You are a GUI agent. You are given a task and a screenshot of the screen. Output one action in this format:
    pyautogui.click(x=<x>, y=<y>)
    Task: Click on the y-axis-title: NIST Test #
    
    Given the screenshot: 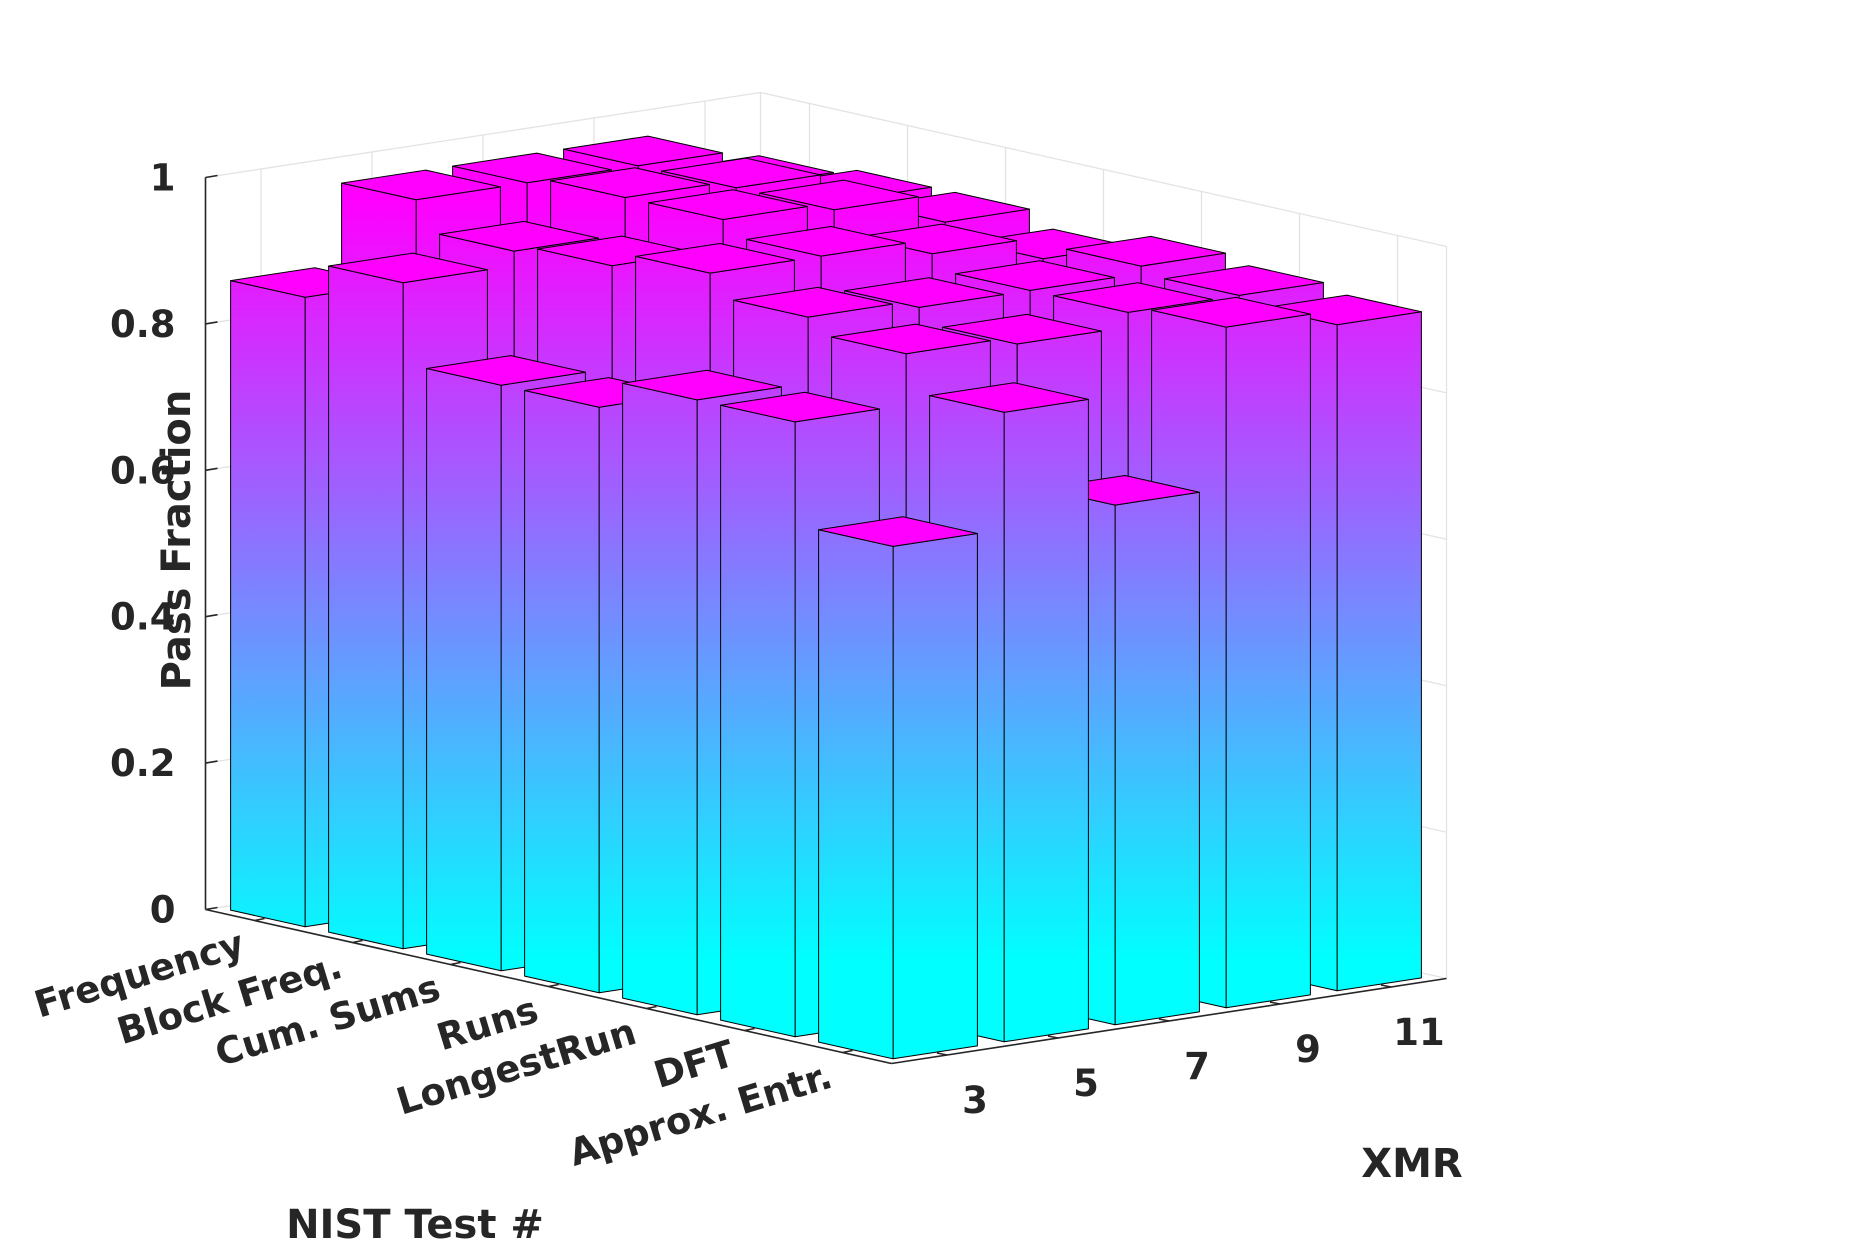 What is the action you would take?
    pyautogui.click(x=415, y=1224)
    